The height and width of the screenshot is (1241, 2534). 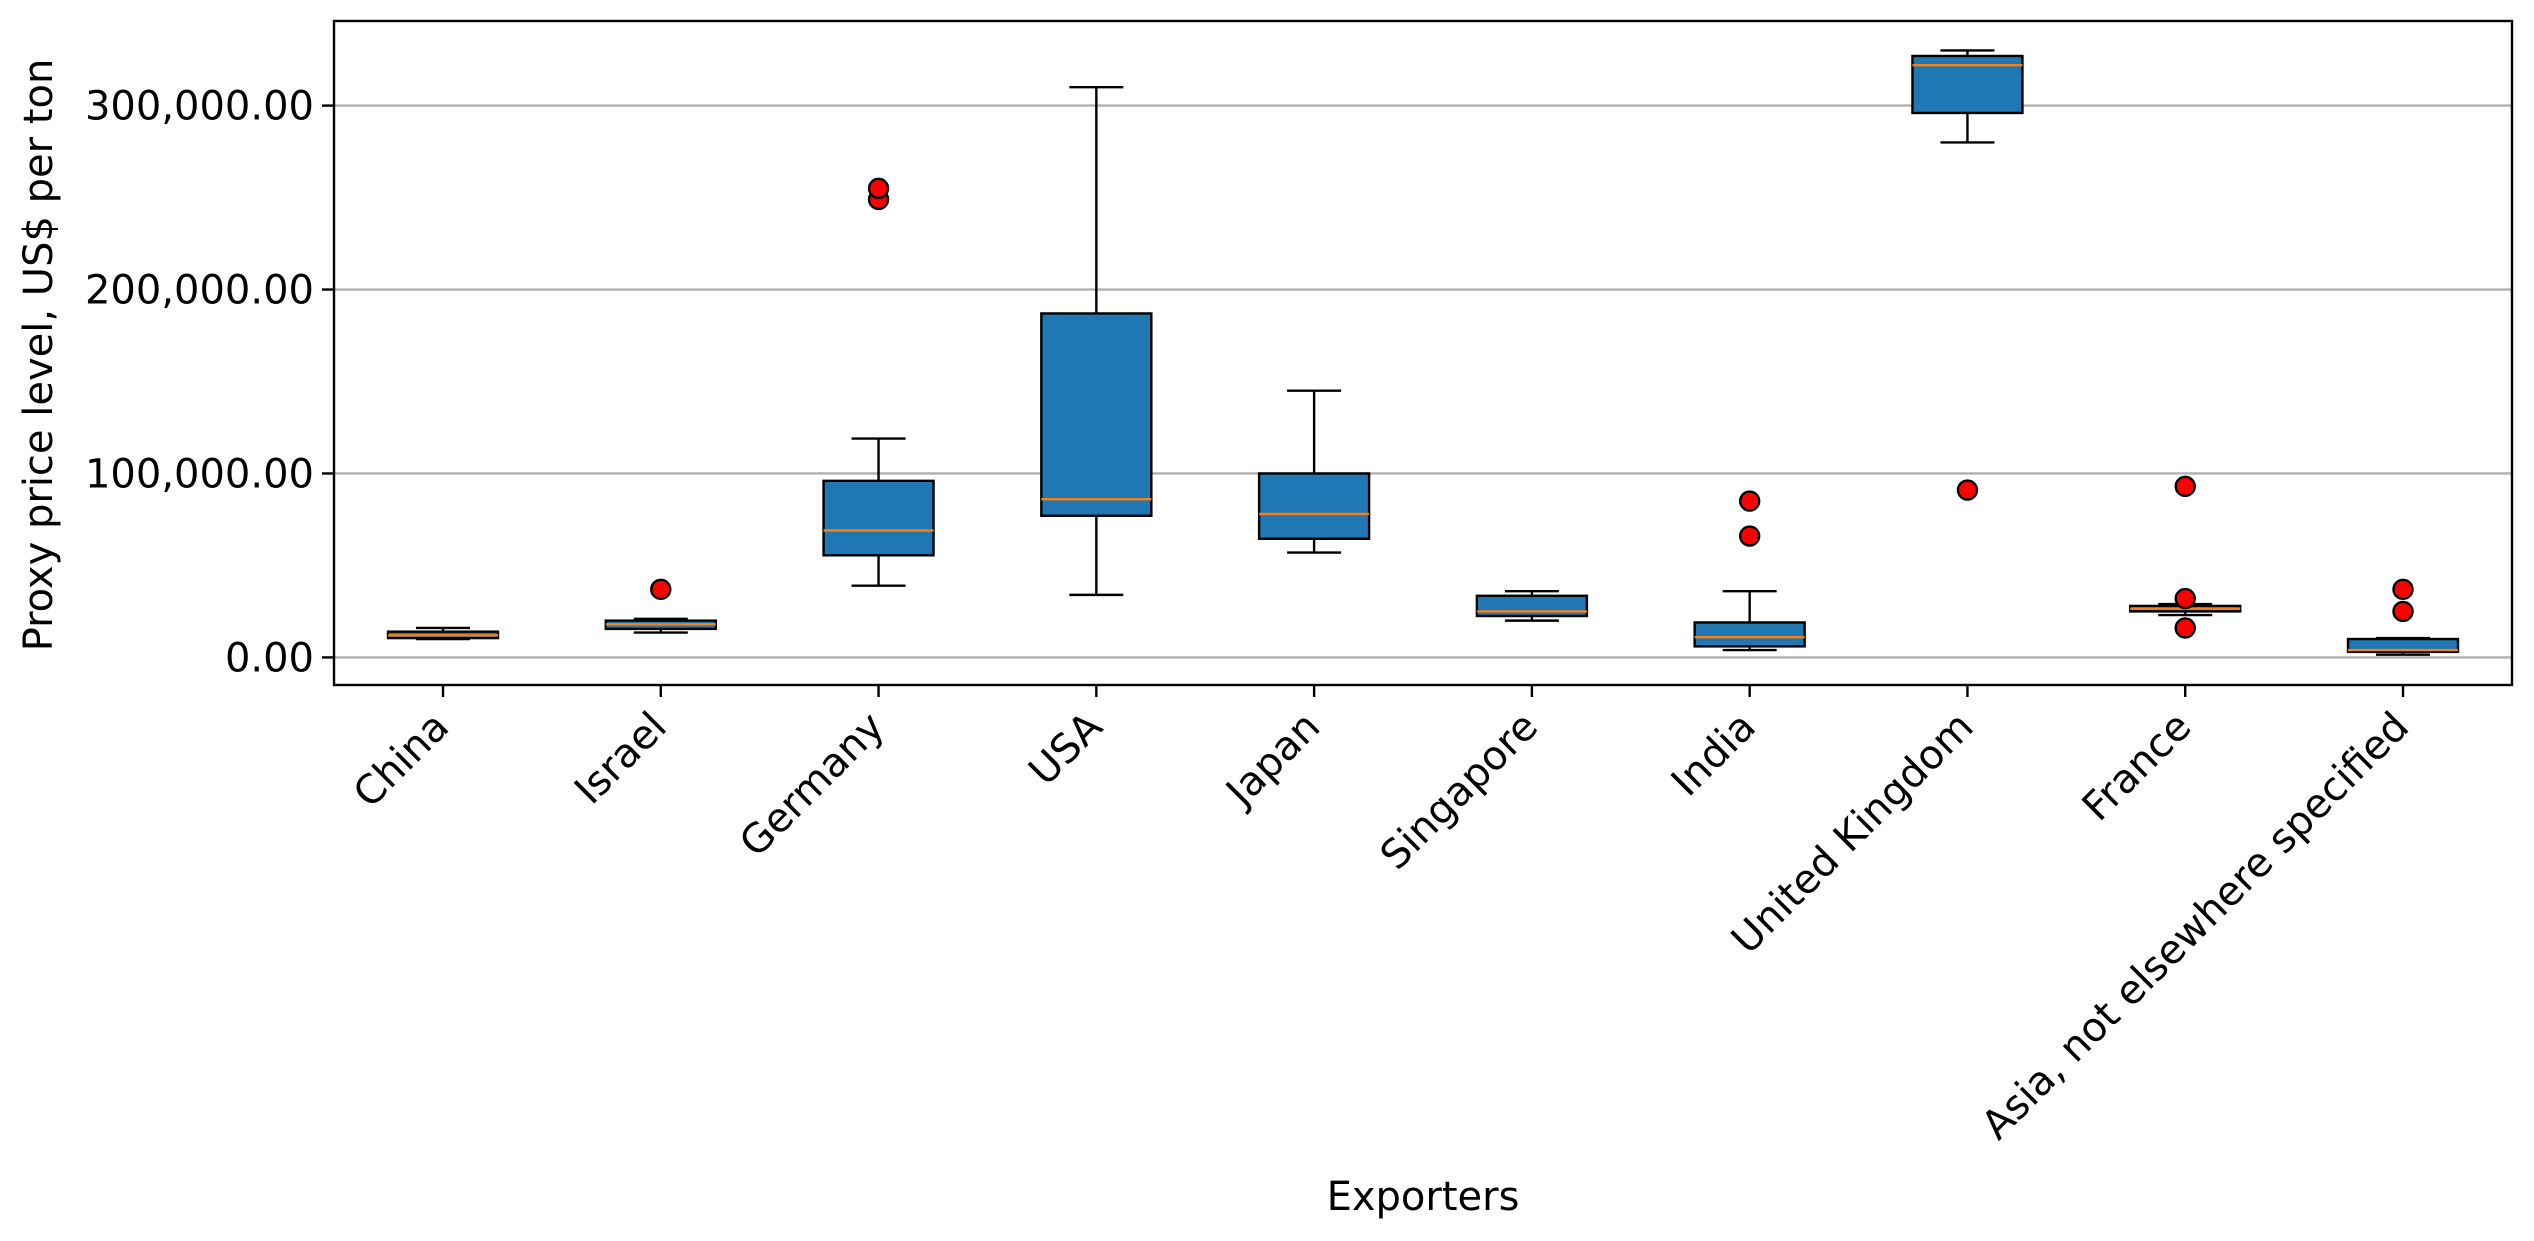 I want to click on x-tick-label: India, so click(x=1714, y=755).